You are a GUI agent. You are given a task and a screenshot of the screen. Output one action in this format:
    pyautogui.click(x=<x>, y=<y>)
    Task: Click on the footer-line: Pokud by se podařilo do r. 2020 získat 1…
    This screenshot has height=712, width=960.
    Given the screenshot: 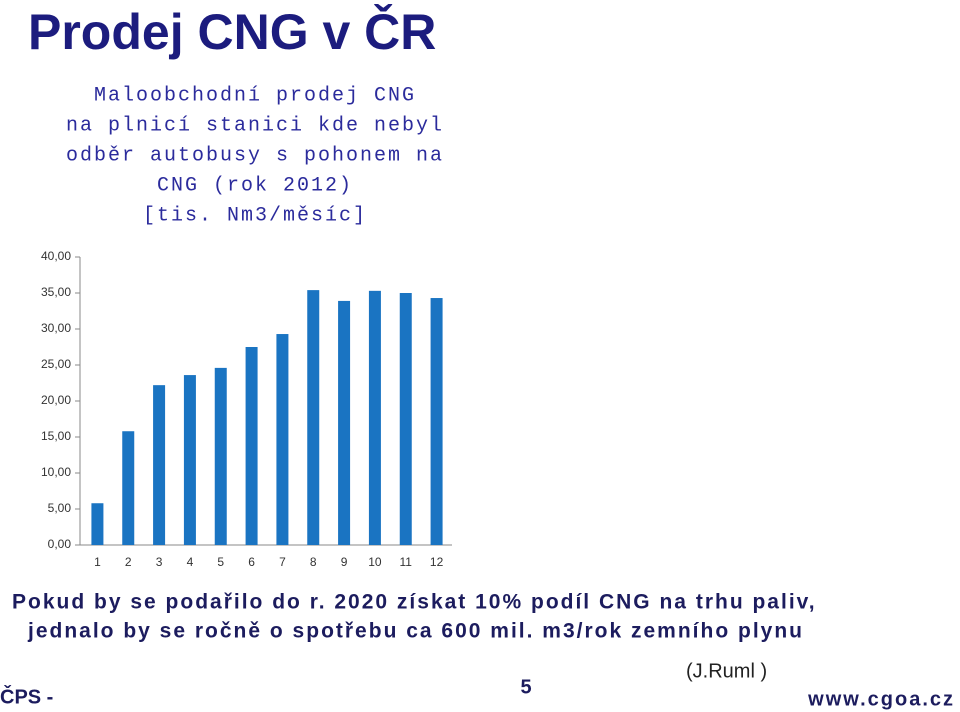 What is the action you would take?
    pyautogui.click(x=414, y=602)
    